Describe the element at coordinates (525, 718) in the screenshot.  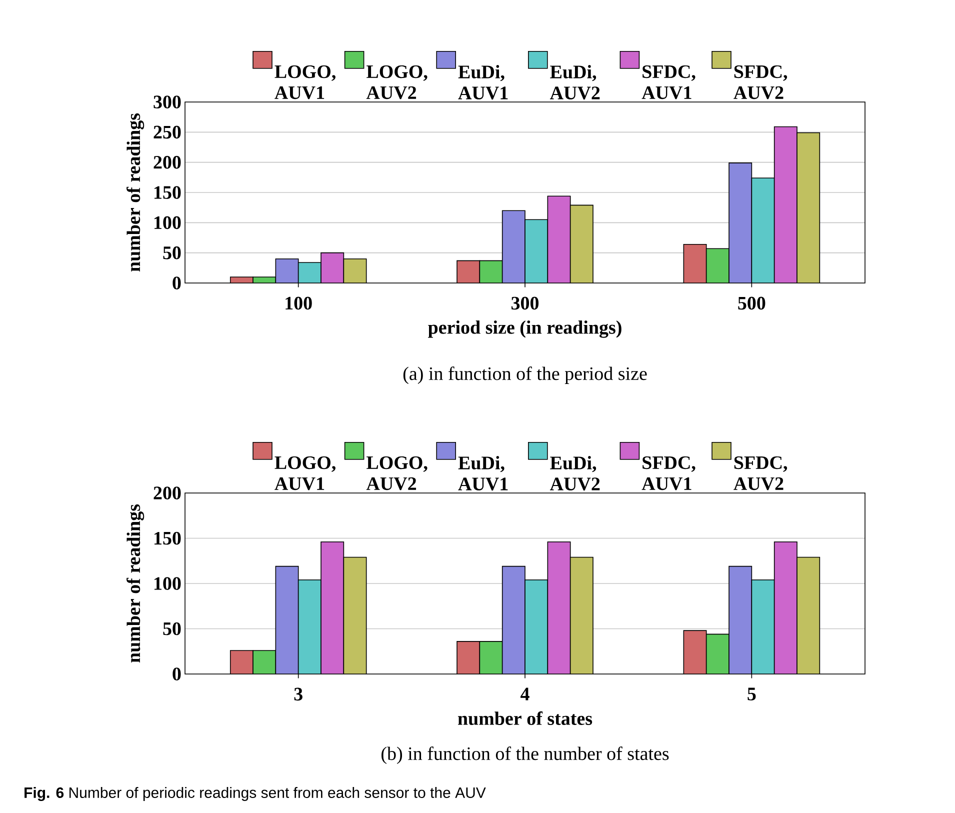
I see `x-axis-title: number of states` at that location.